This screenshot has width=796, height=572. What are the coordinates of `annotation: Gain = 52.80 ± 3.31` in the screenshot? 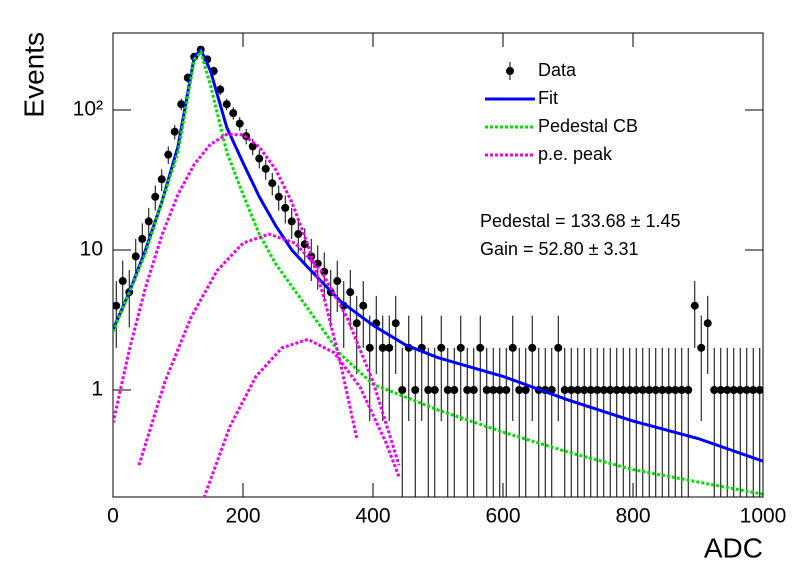 It's located at (559, 249).